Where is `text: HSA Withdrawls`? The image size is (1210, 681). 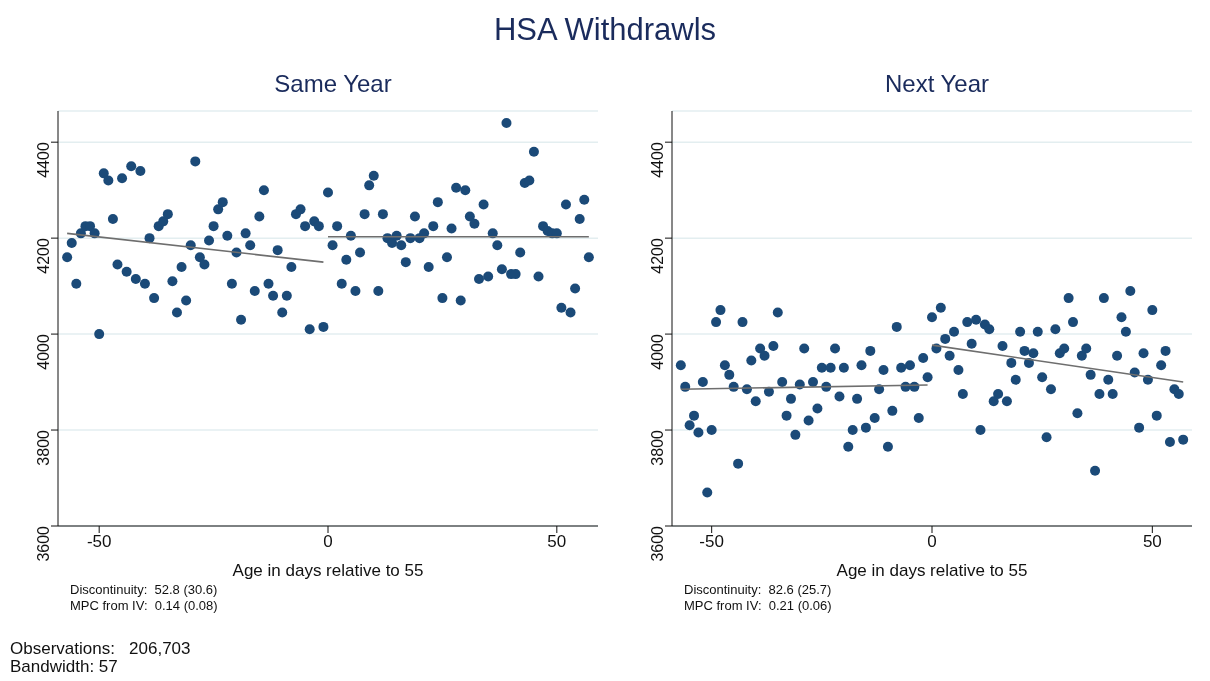
text: HSA Withdrawls is located at coordinates (605, 30).